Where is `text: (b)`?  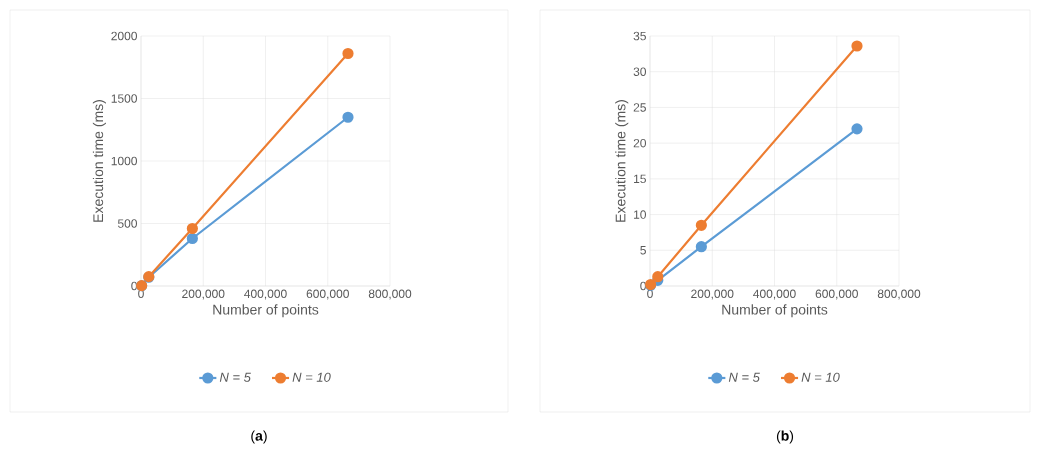
text: (b) is located at coordinates (785, 437).